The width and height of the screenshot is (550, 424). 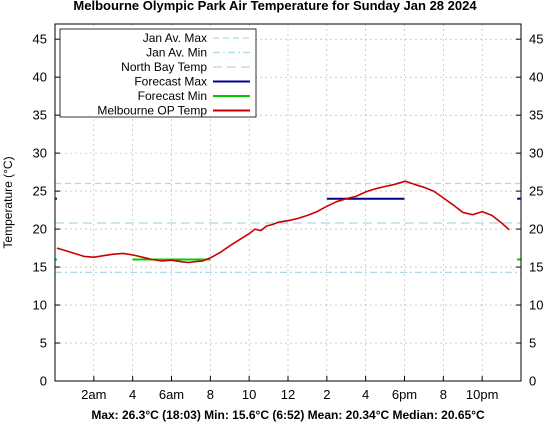 I want to click on x-tick-label: 2am, so click(x=93, y=394).